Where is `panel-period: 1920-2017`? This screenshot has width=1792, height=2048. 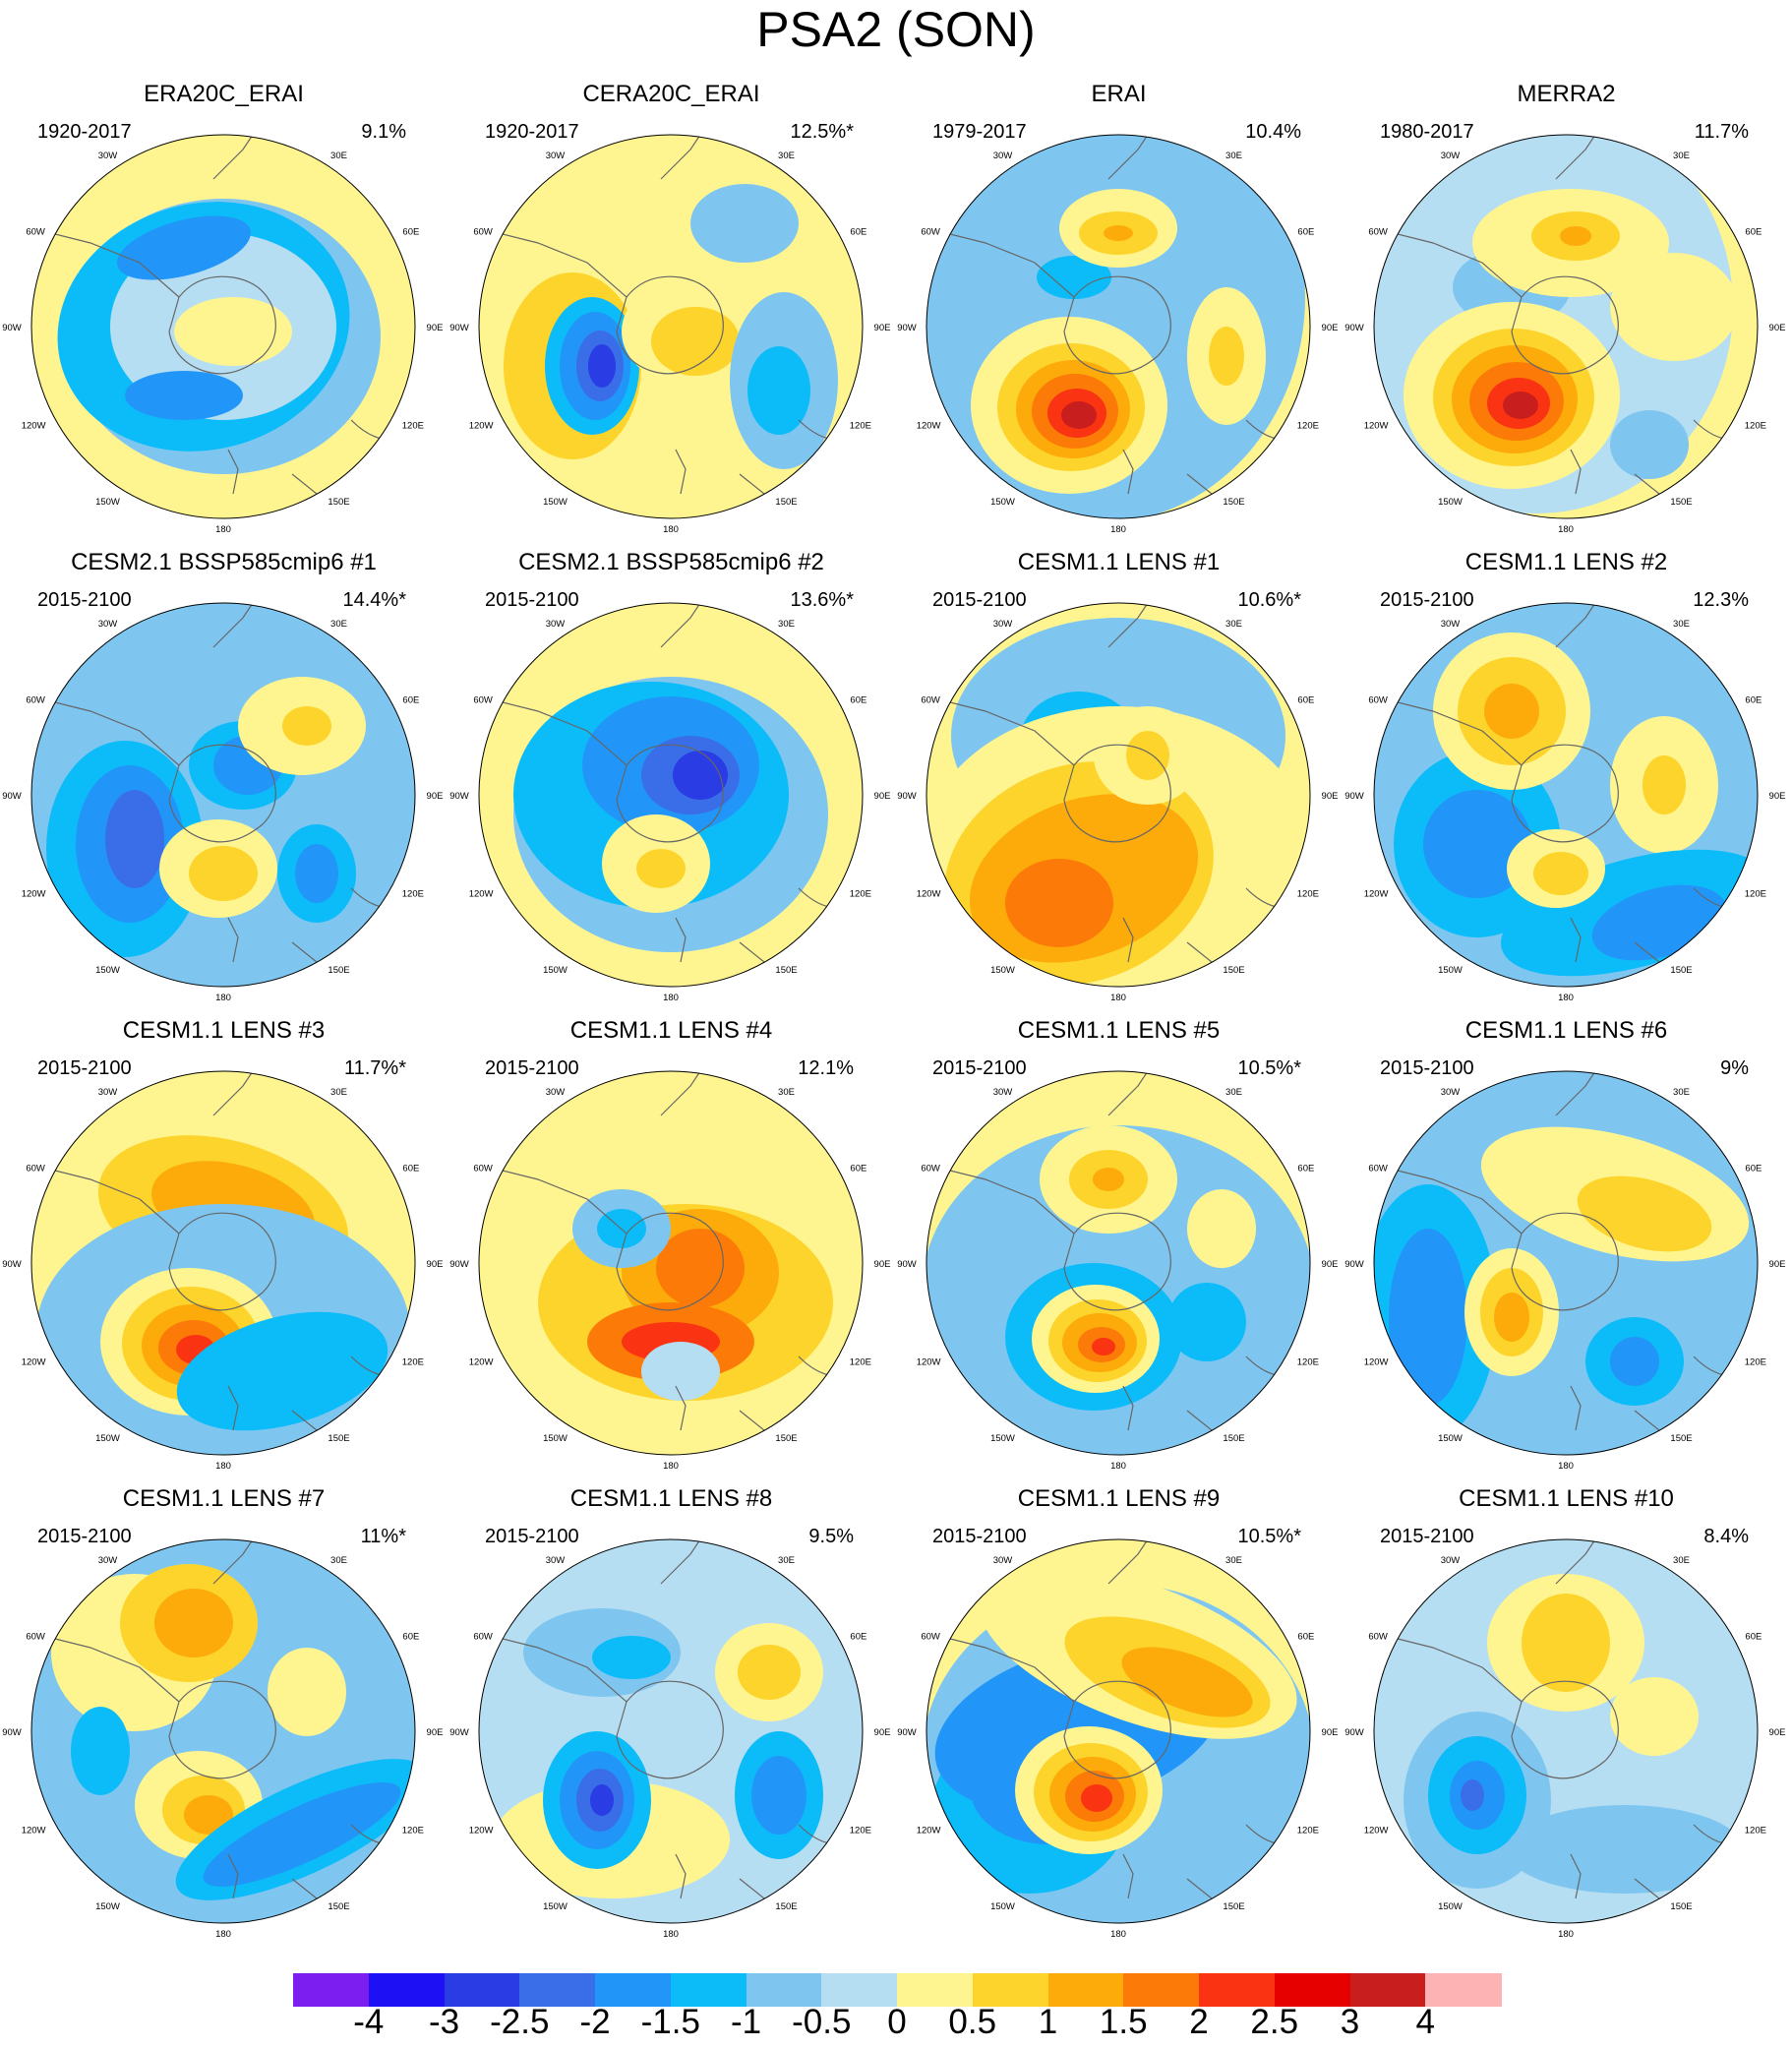
panel-period: 1920-2017 is located at coordinates (532, 132).